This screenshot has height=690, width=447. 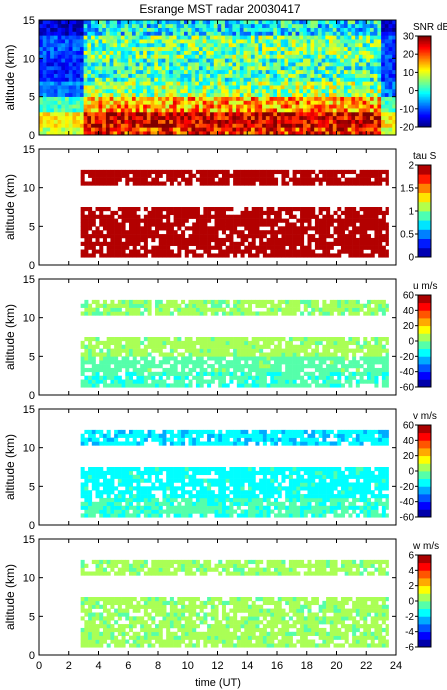 I want to click on y-tick-label: 5, so click(x=32, y=98).